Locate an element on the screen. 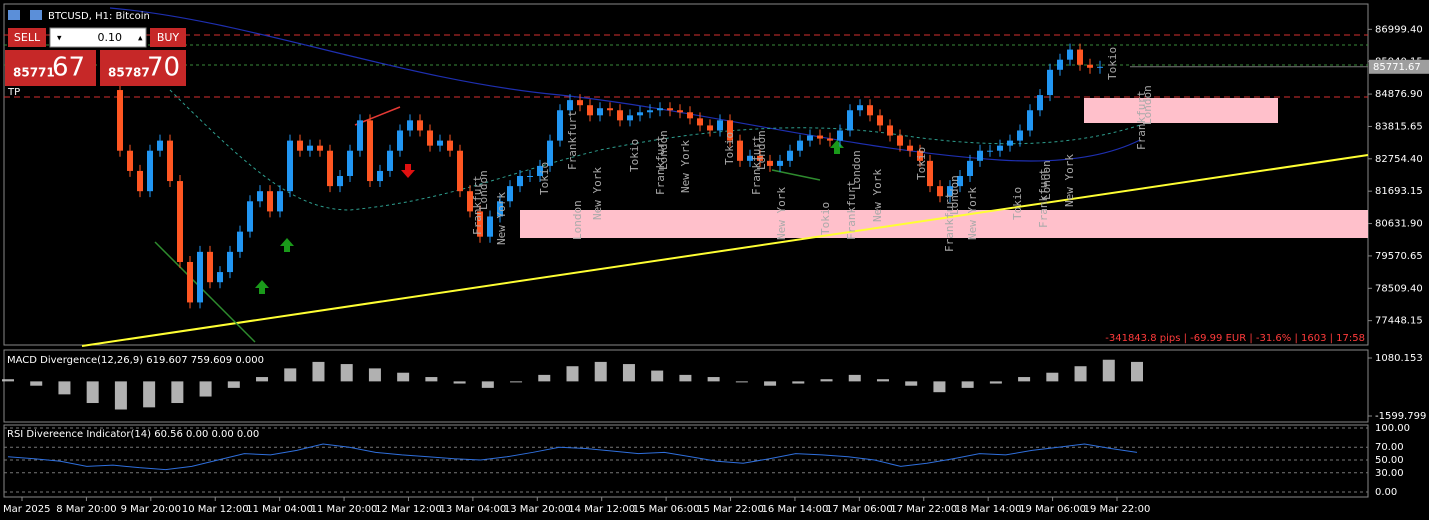  buy-price-big: 70 is located at coordinates (163, 68).